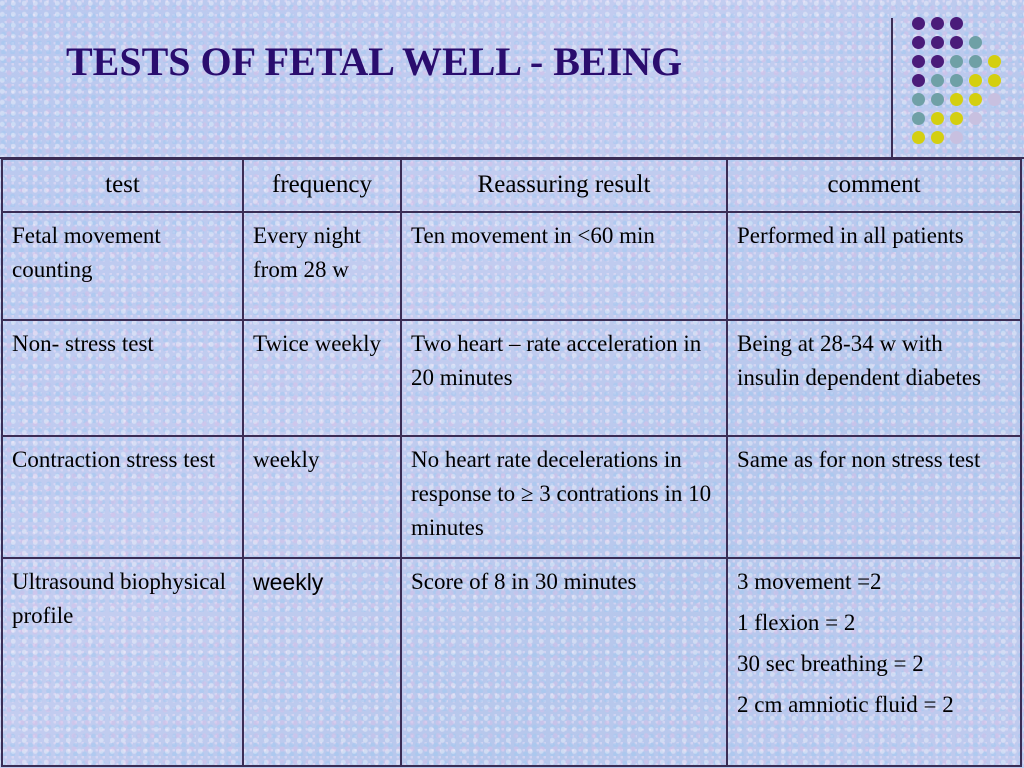 The height and width of the screenshot is (768, 1024). What do you see at coordinates (796, 622) in the screenshot?
I see `score-line: 1 flexion = 2` at bounding box center [796, 622].